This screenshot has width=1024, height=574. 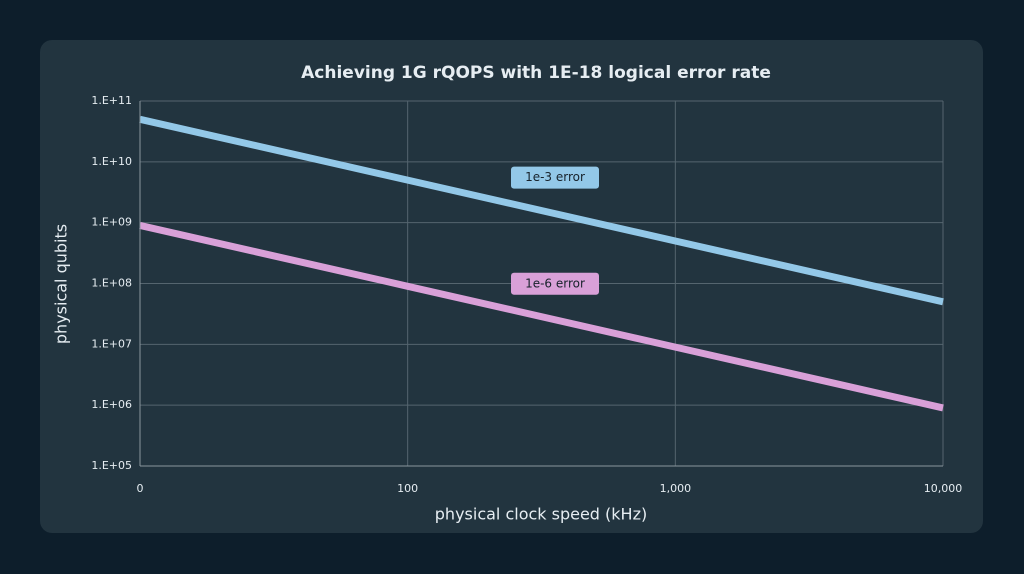 What do you see at coordinates (140, 488) in the screenshot?
I see `x-tick-label: 0` at bounding box center [140, 488].